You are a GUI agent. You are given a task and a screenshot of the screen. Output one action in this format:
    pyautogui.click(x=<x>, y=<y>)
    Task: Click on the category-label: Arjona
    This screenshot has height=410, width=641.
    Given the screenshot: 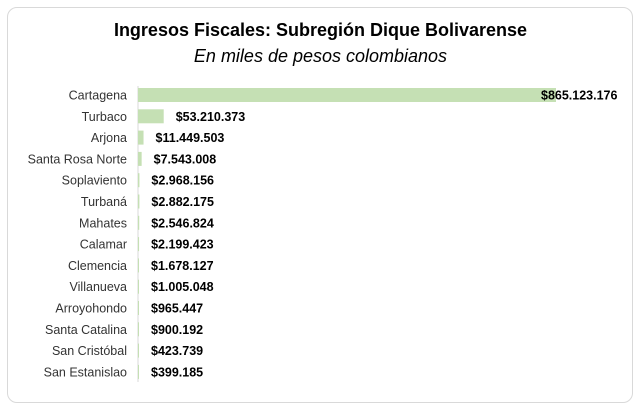 What is the action you would take?
    pyautogui.click(x=109, y=138)
    